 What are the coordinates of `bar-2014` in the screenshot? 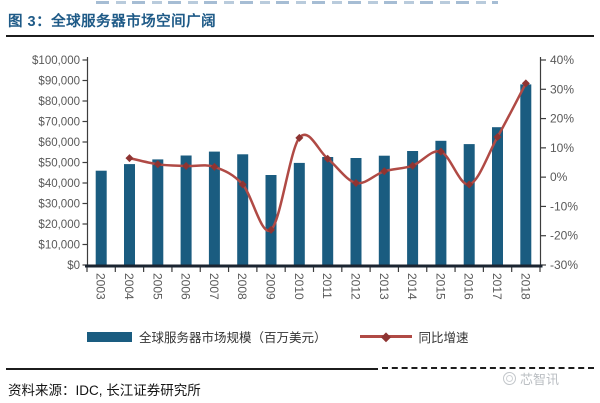 It's located at (413, 208).